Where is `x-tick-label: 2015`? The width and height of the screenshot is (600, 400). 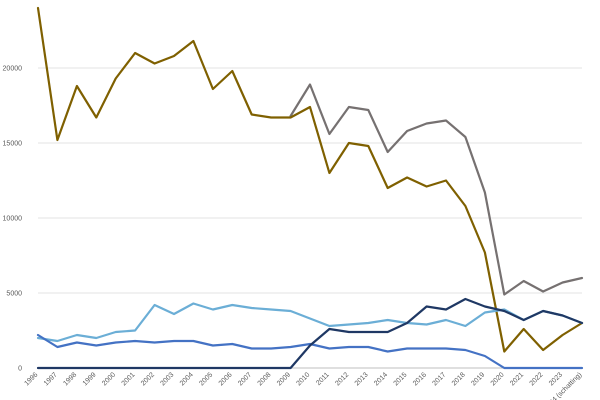
x-tick-label: 2015 is located at coordinates (401, 379).